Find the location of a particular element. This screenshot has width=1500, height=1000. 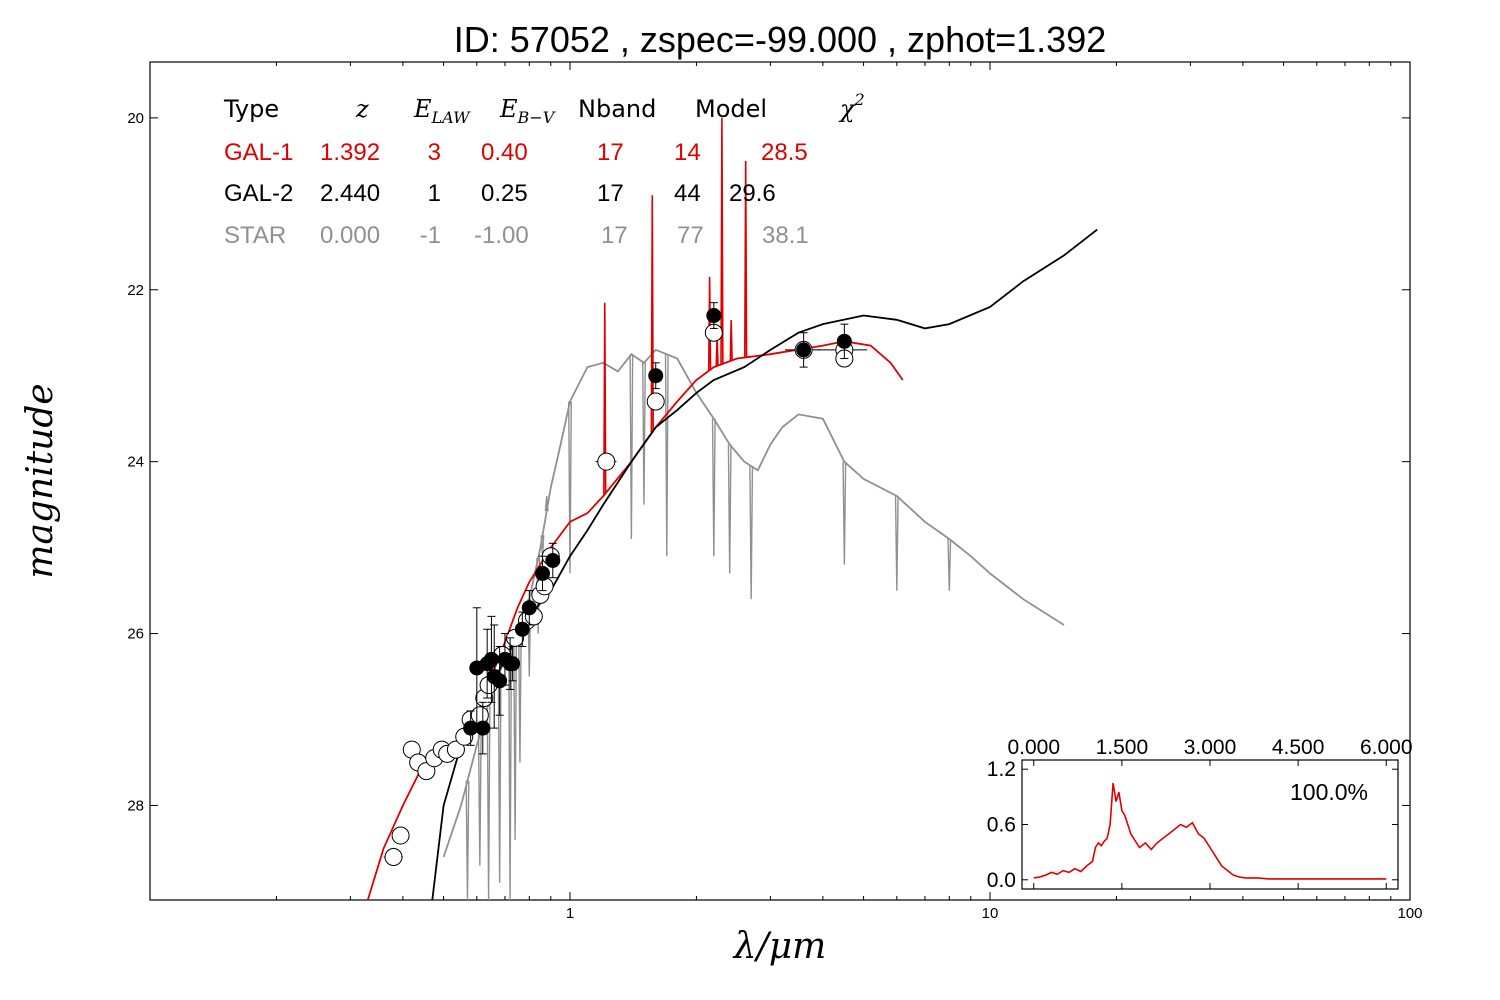

y-tick-label: 26 is located at coordinates (135, 634).